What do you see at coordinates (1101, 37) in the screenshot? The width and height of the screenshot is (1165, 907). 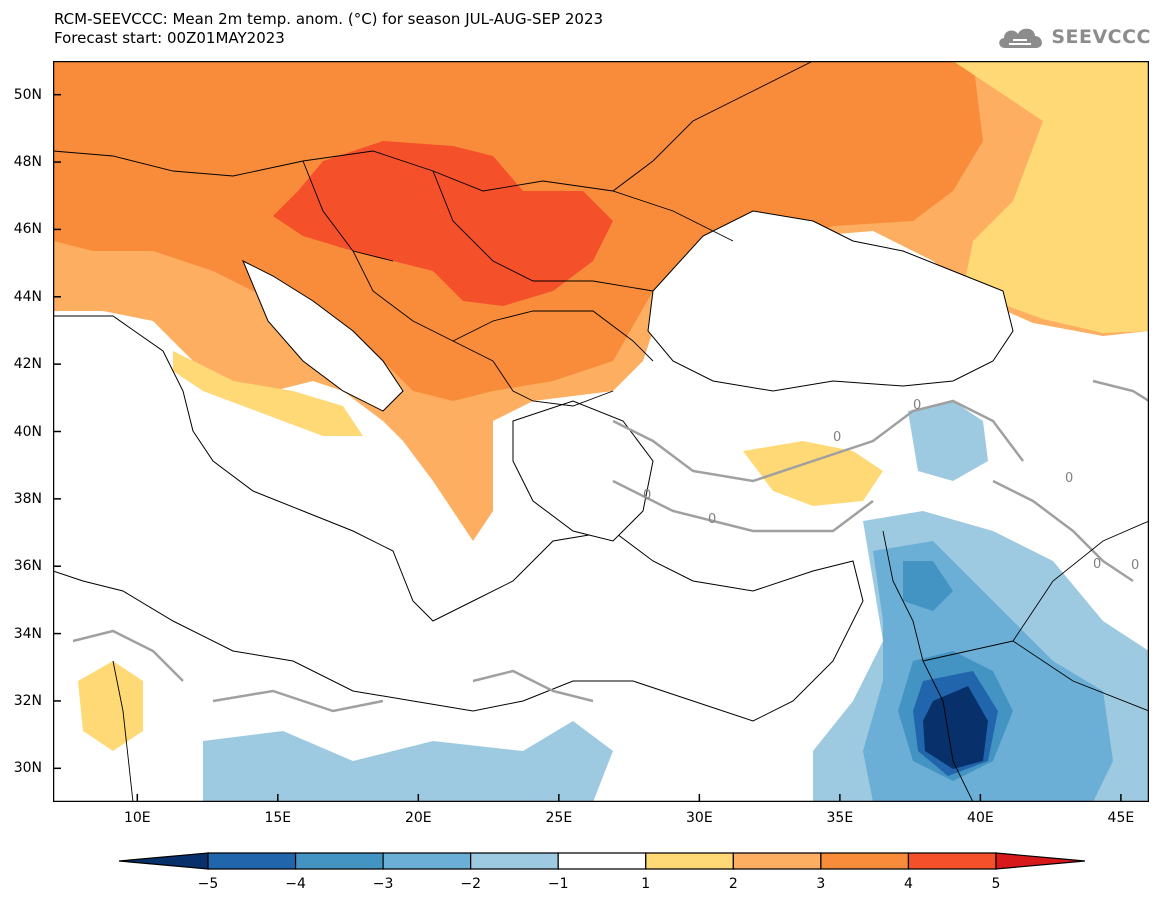 I see `logo-text: SEEVCCC` at bounding box center [1101, 37].